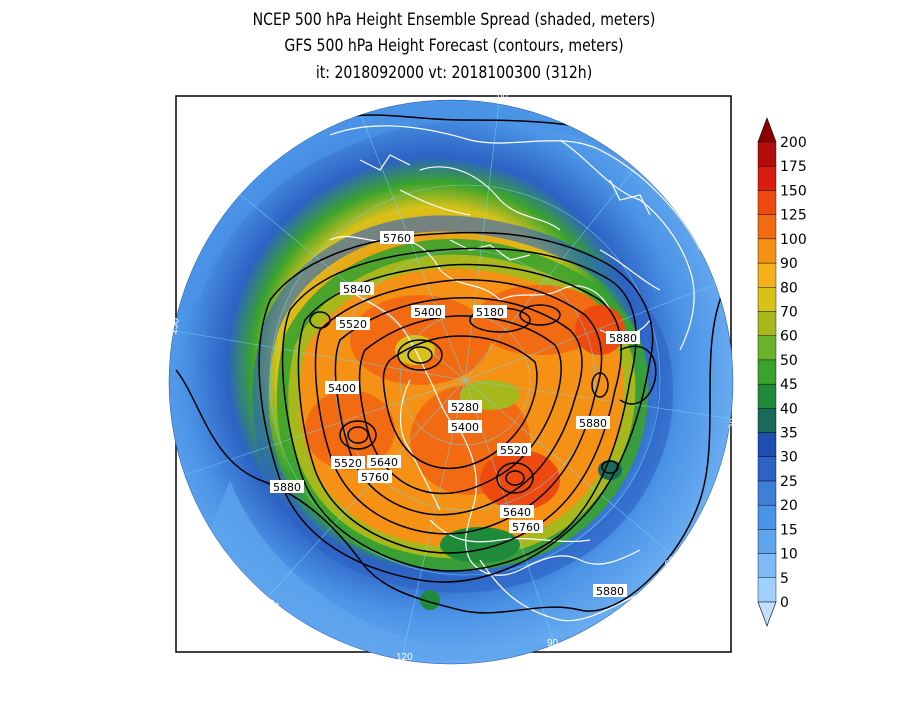  Describe the element at coordinates (175, 326) in the screenshot. I see `lon-label: 150` at that location.